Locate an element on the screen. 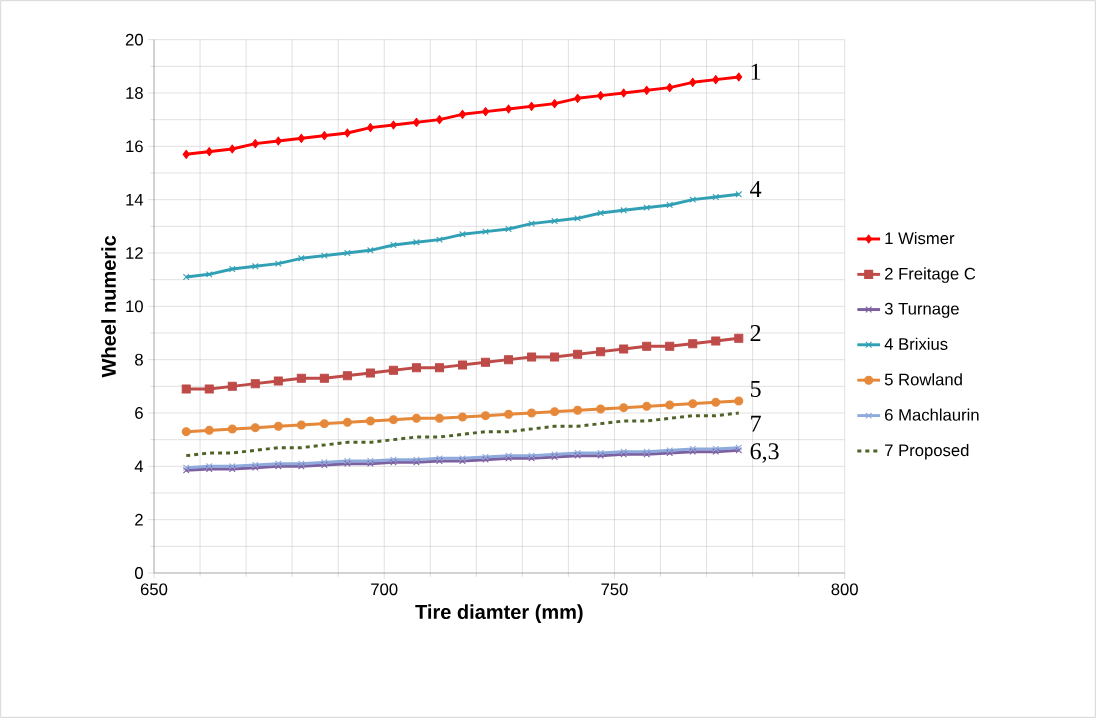  x-tick-label: 700 is located at coordinates (384, 589).